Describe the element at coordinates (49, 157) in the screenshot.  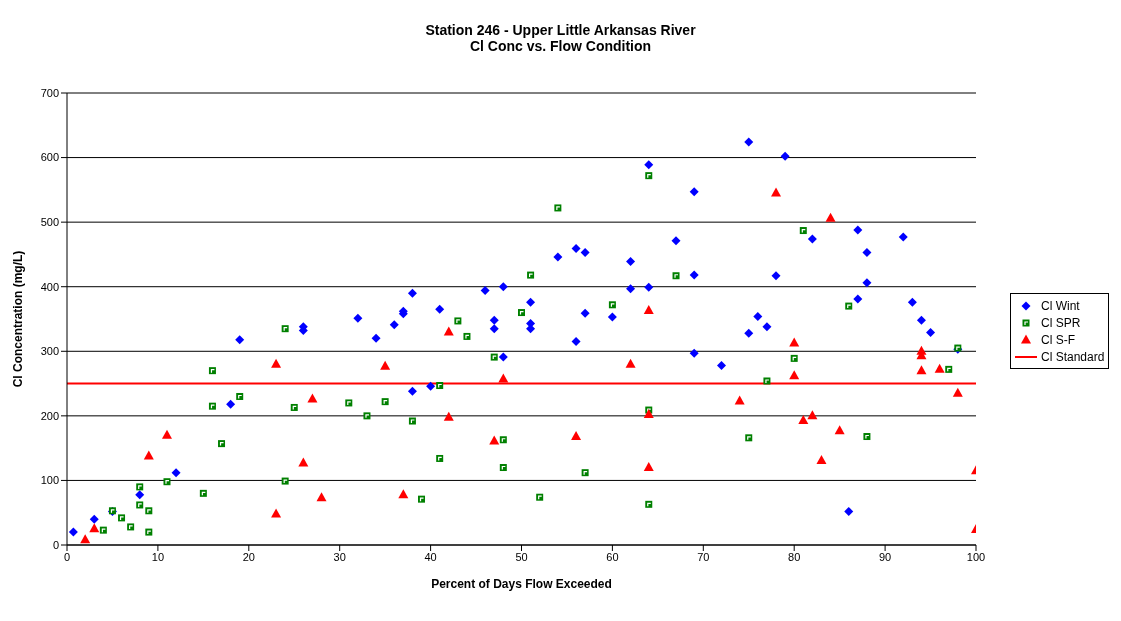
I see `y-tick-label: 600` at that location.